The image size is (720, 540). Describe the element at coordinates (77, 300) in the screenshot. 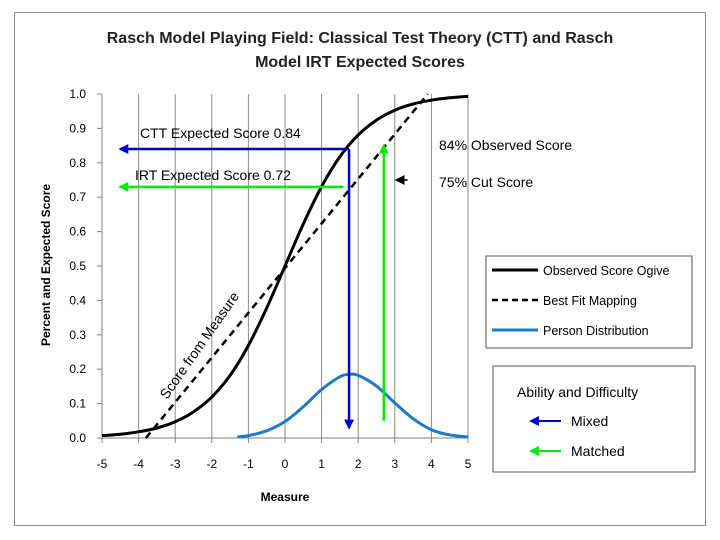

I see `y-tick-label: 0.4` at that location.